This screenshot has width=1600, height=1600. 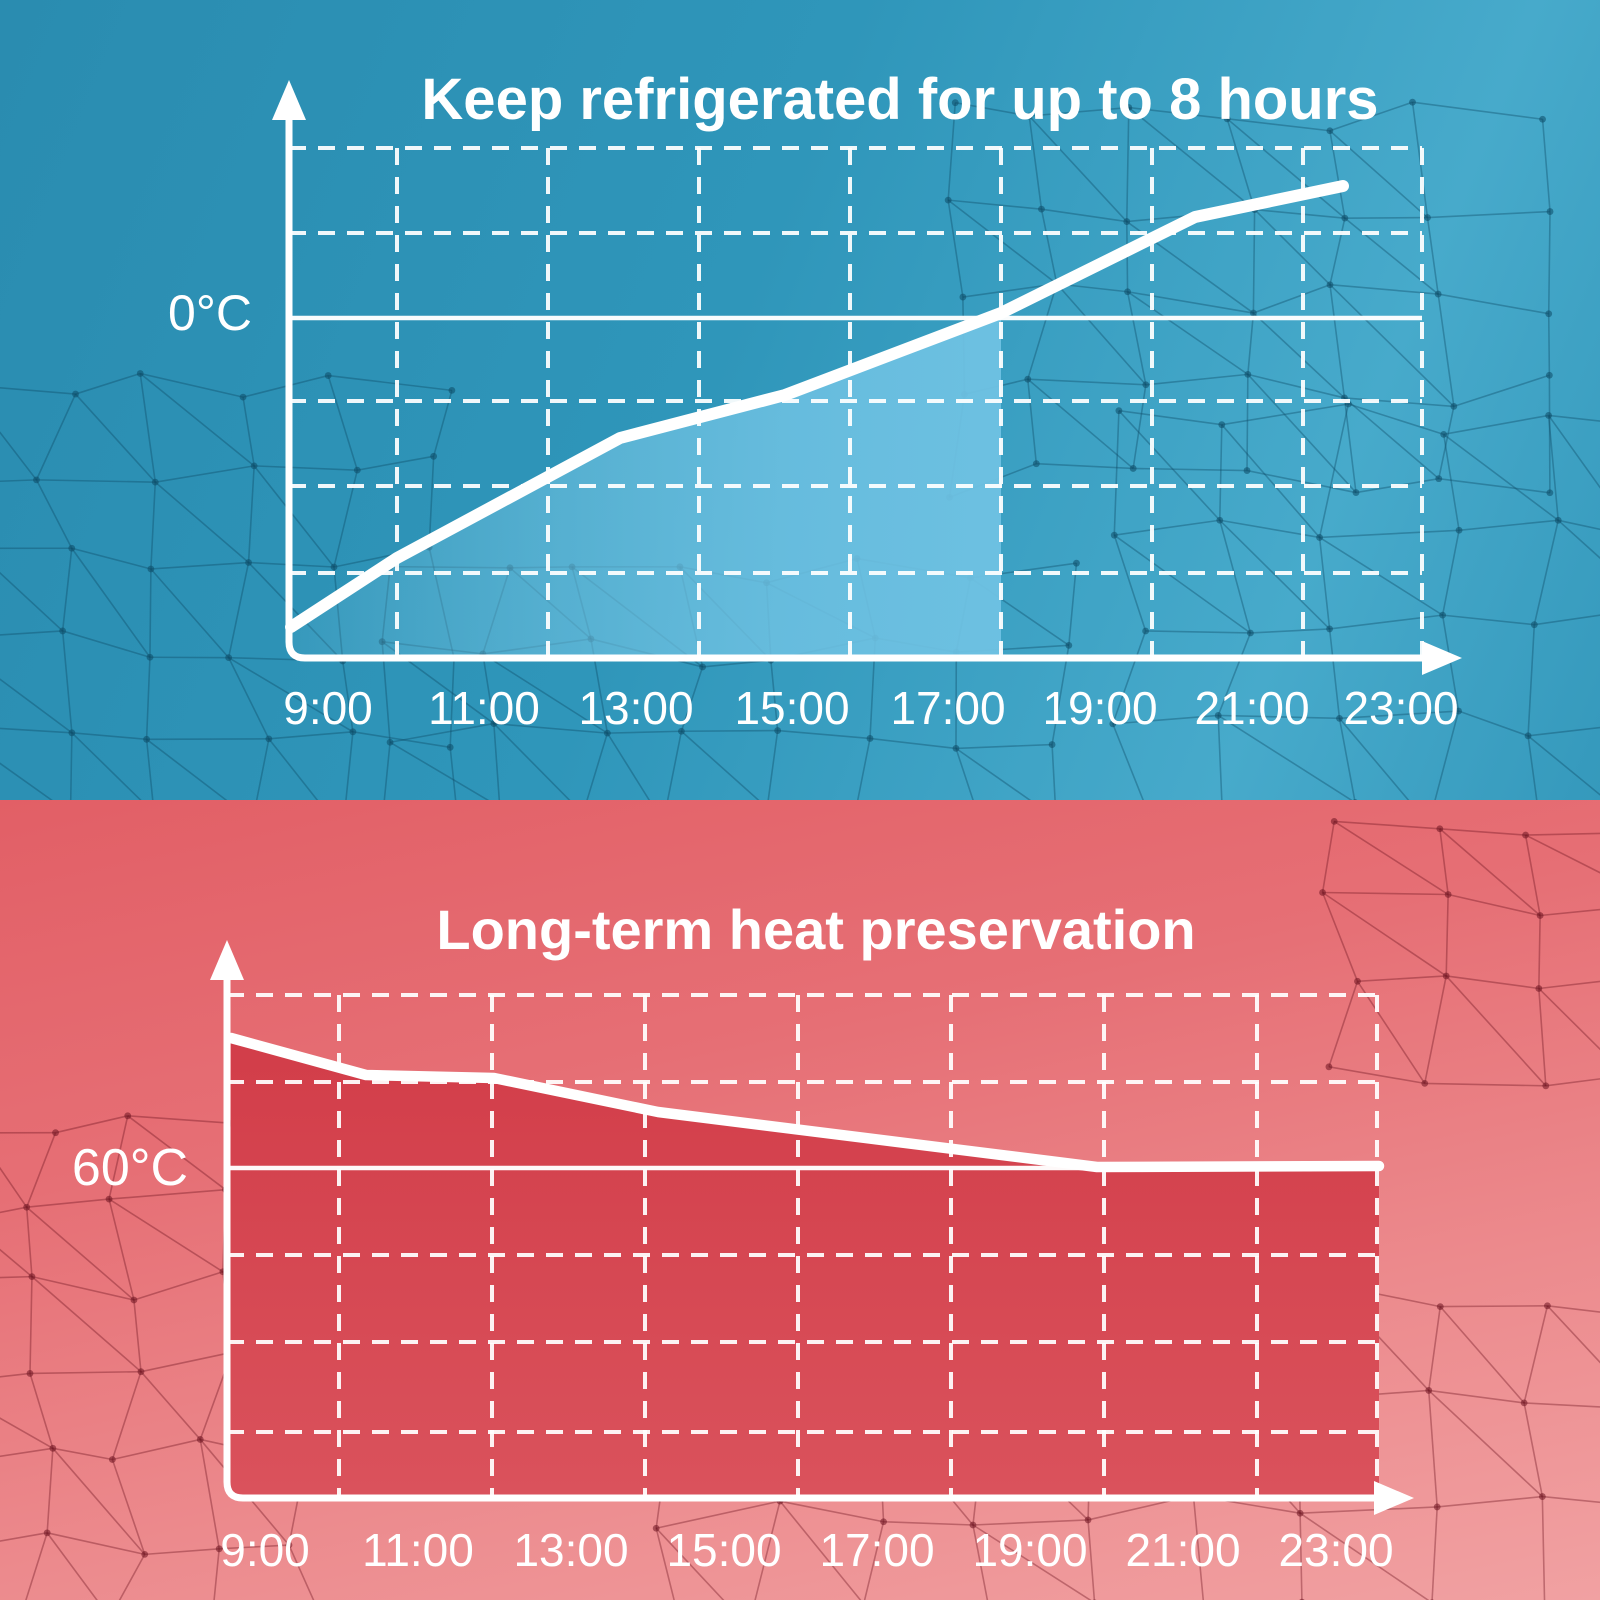 I want to click on heat-preservation-y-axis-label: 60°C, so click(x=130, y=1168).